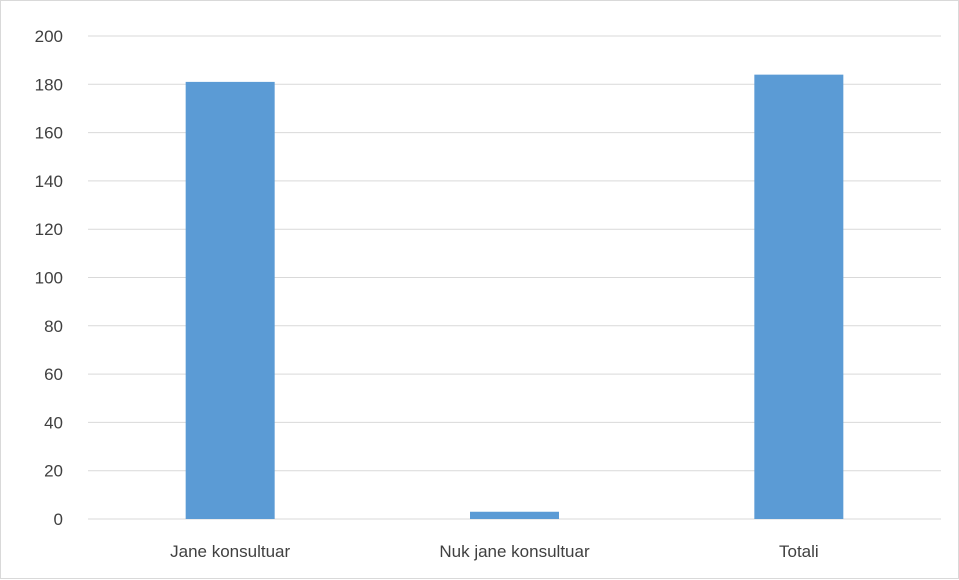  I want to click on y-tick-label: 180, so click(49, 84).